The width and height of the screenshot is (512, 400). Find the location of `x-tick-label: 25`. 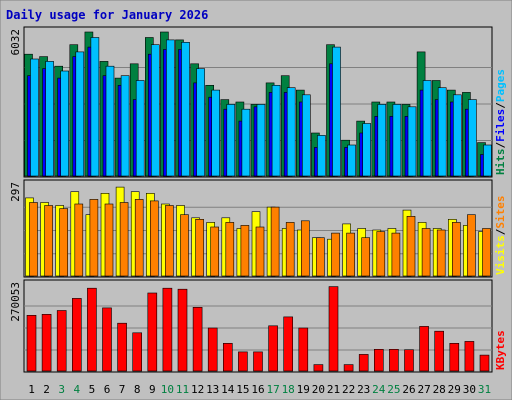

x-tick-label: 25 is located at coordinates (393, 389).